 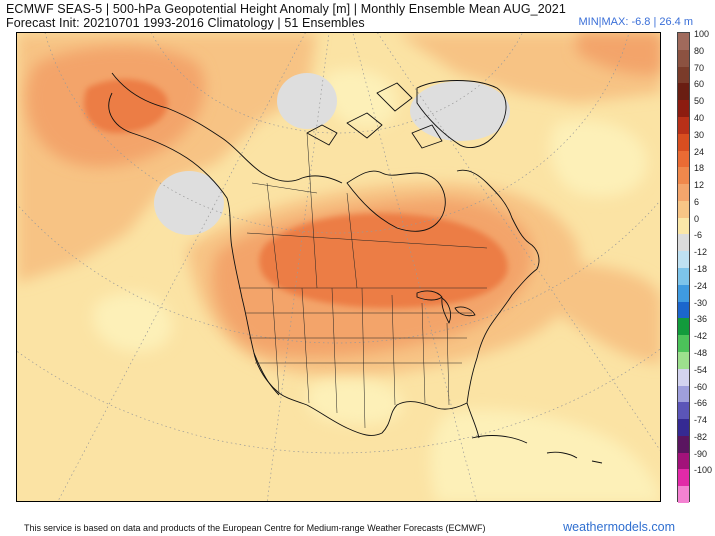 What do you see at coordinates (699, 151) in the screenshot?
I see `colorbar-label: 24` at bounding box center [699, 151].